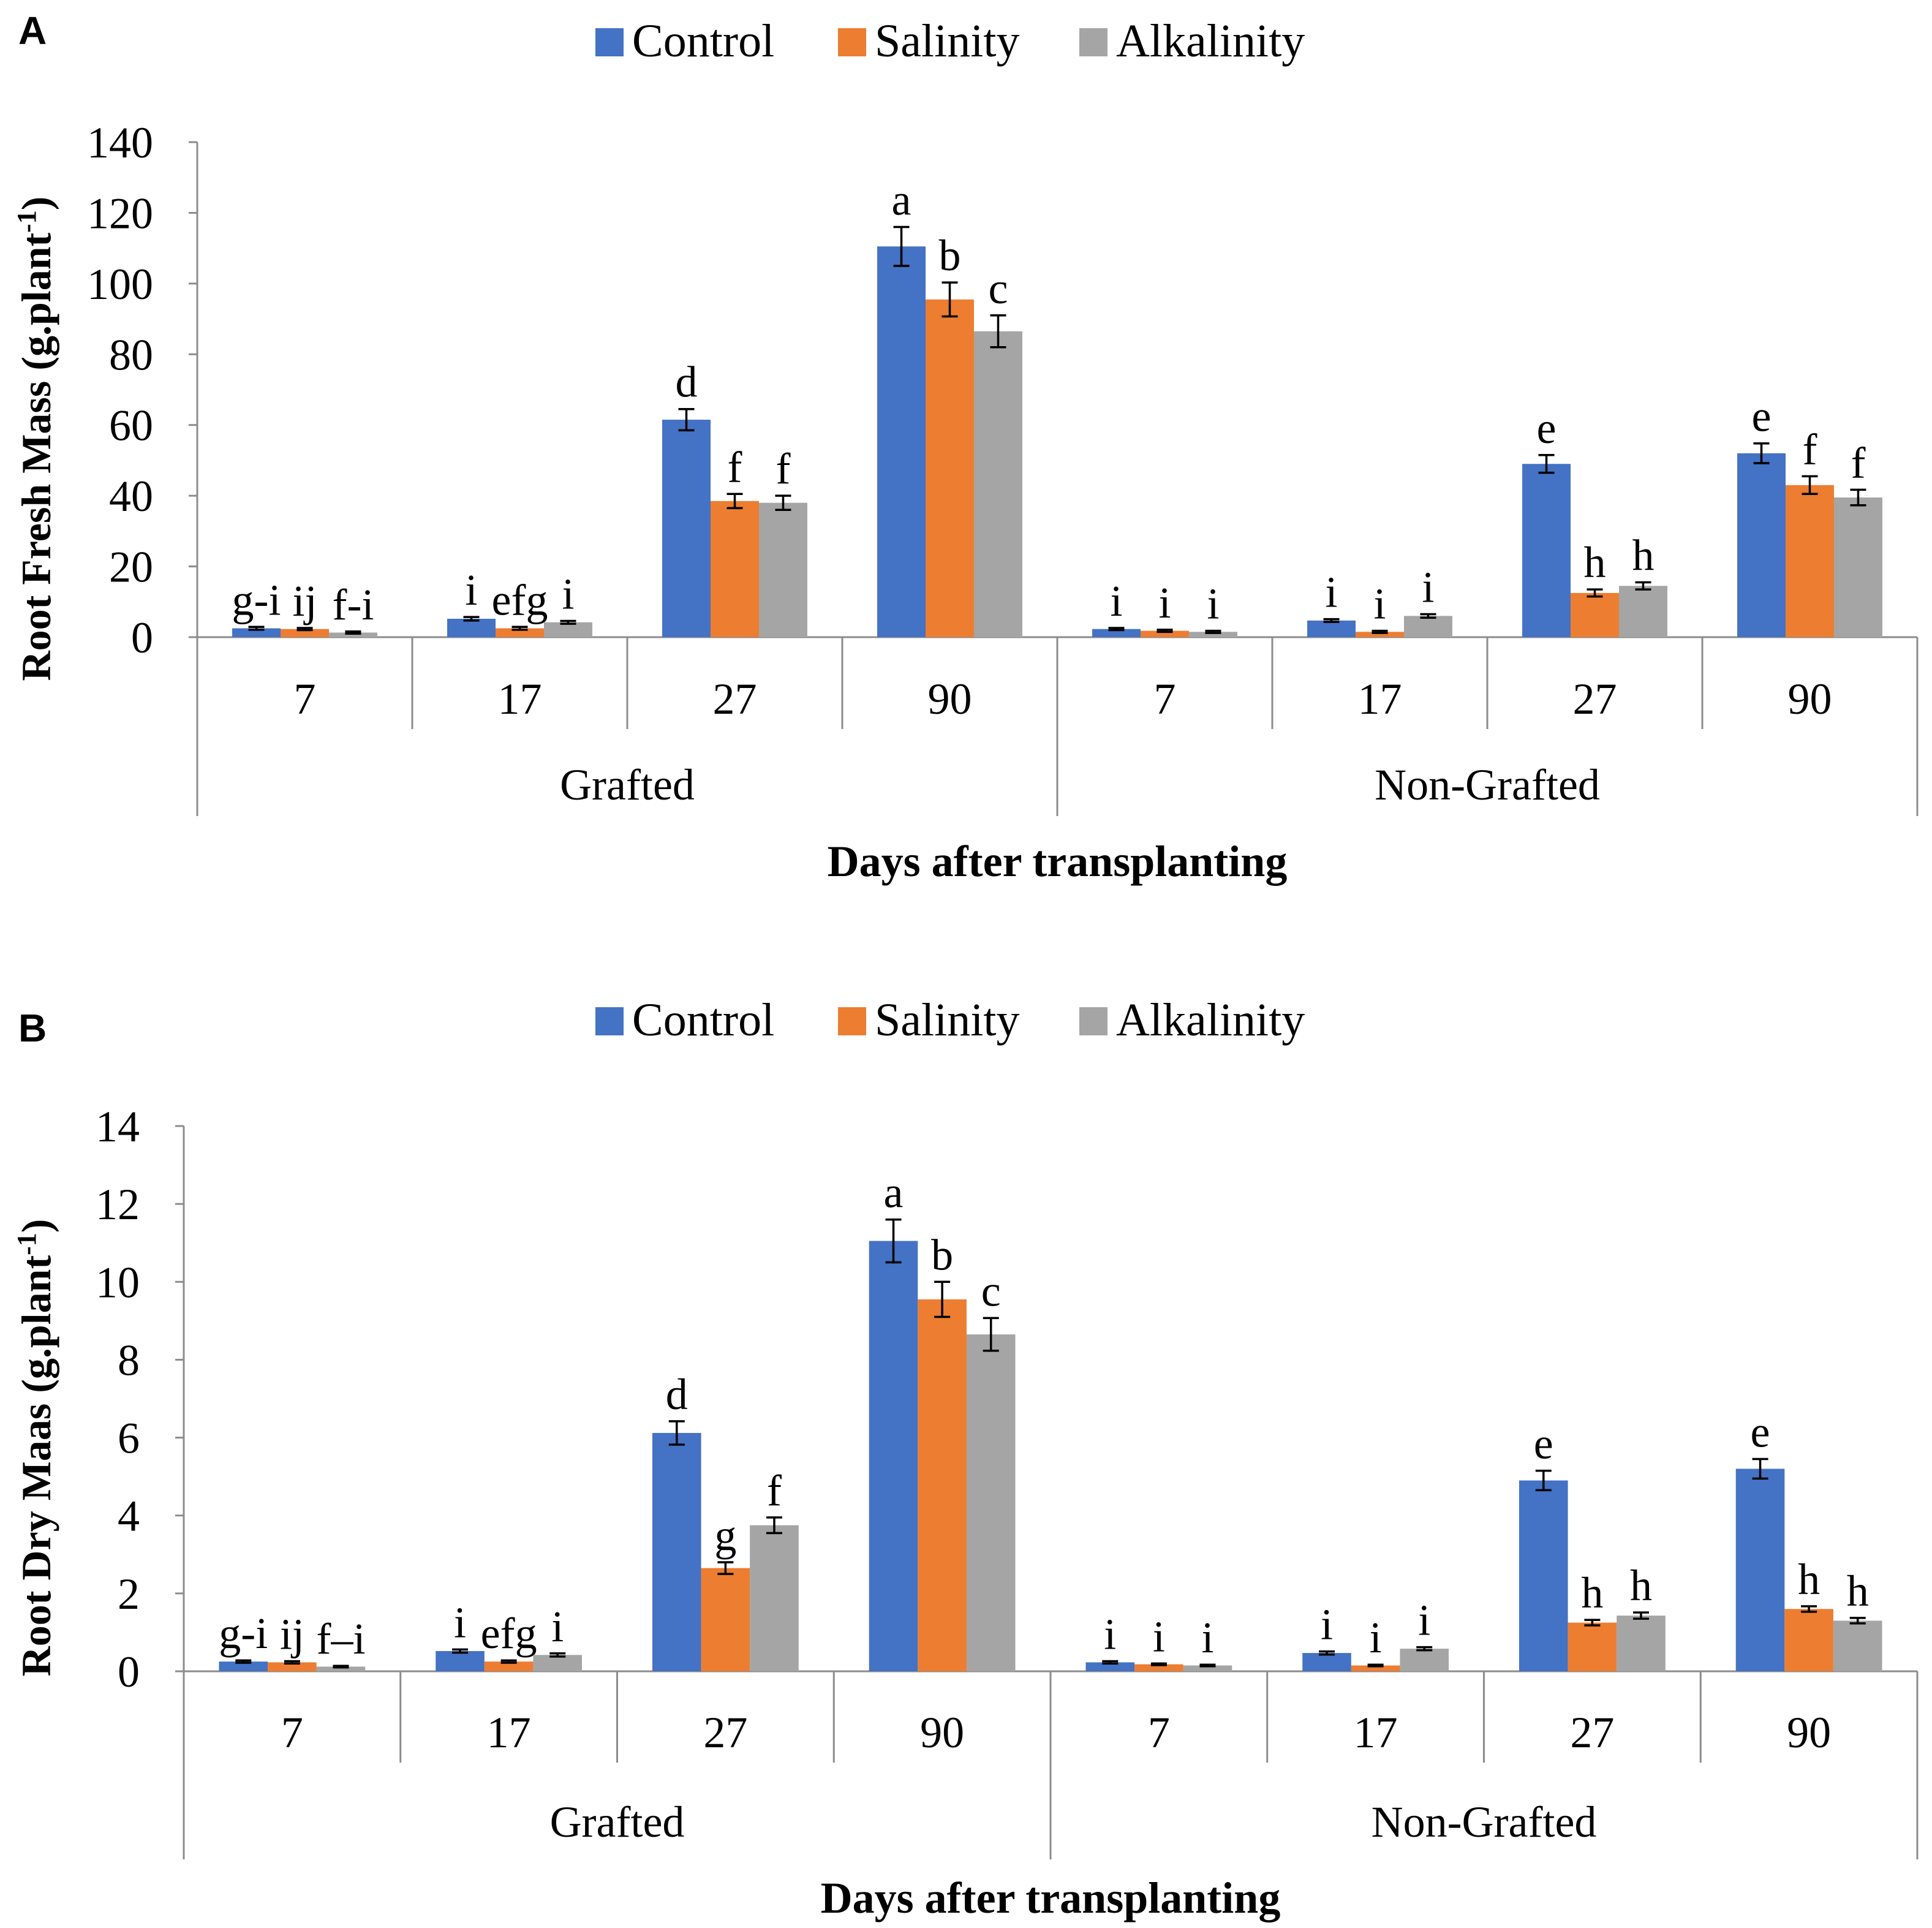 This screenshot has height=1928, width=1932. I want to click on y-tick-label: 120, so click(120, 213).